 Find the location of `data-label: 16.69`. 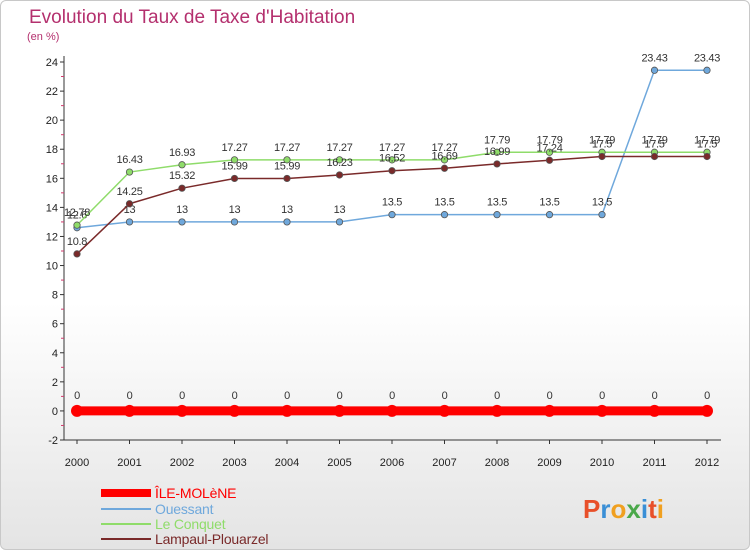

data-label: 16.69 is located at coordinates (444, 156).